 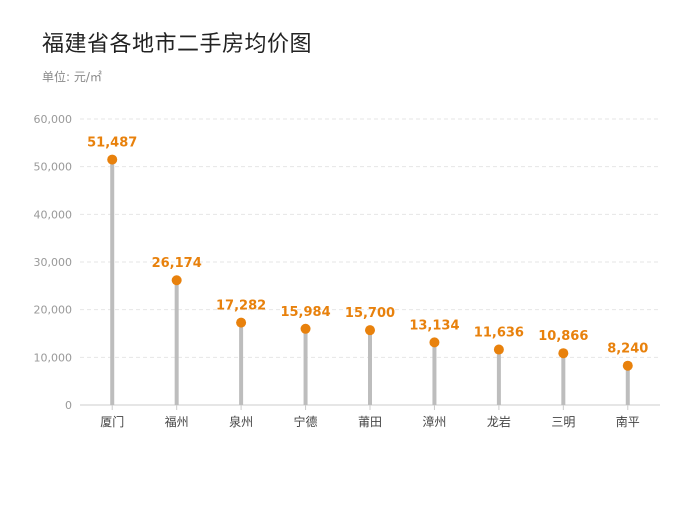 I want to click on x-tick-label: 泉州, so click(x=241, y=422).